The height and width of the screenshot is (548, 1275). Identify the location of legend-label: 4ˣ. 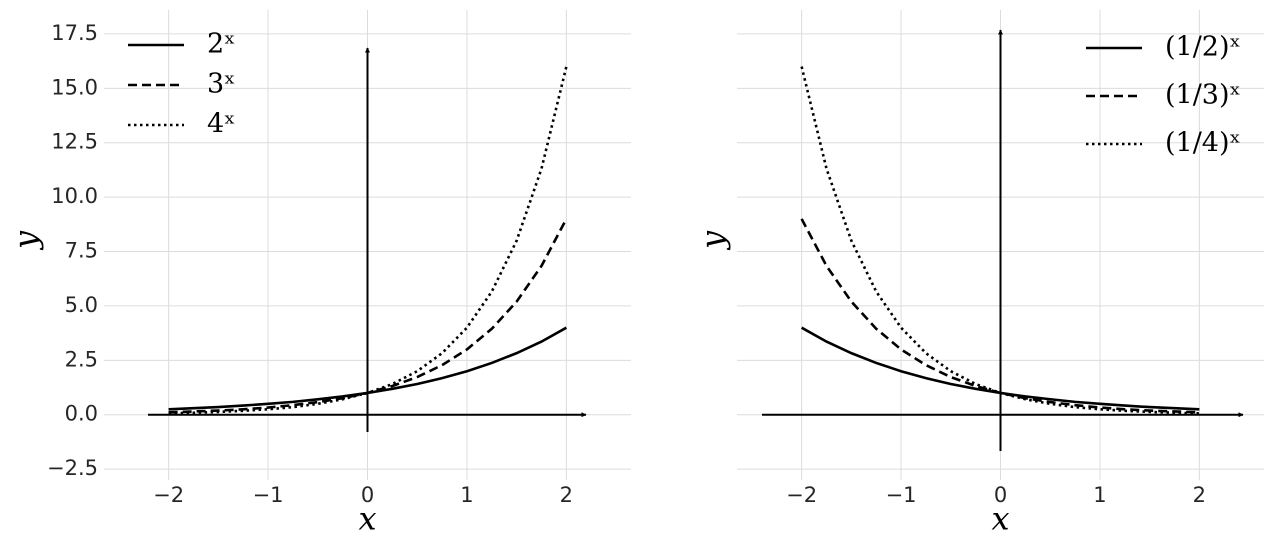
(221, 124).